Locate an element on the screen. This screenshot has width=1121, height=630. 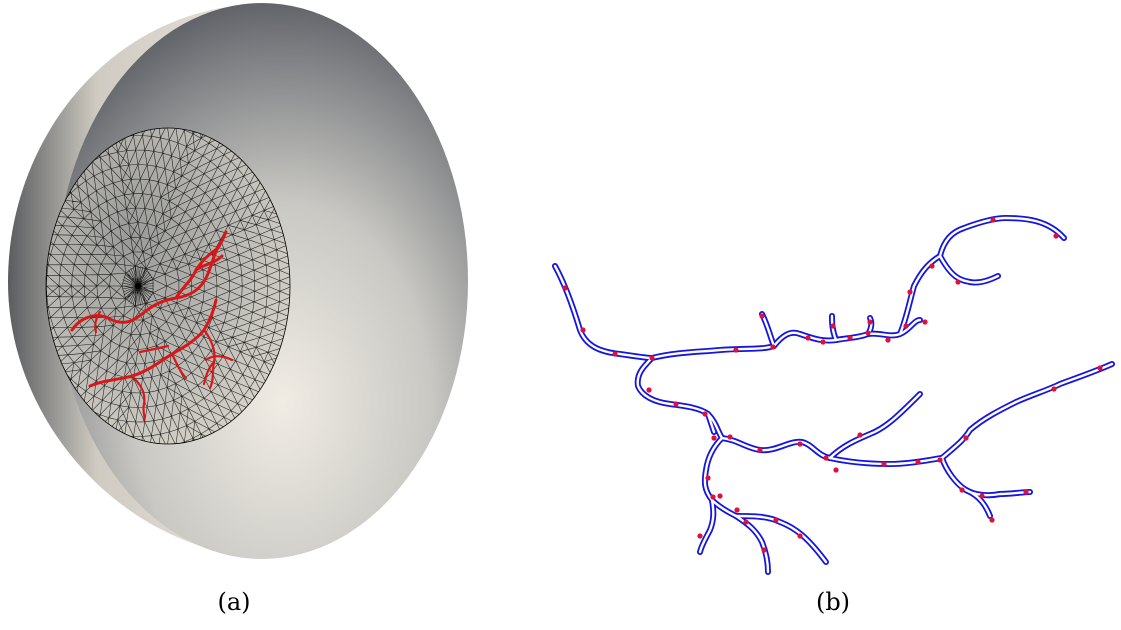
retina-disk-outline is located at coordinates (168, 286).